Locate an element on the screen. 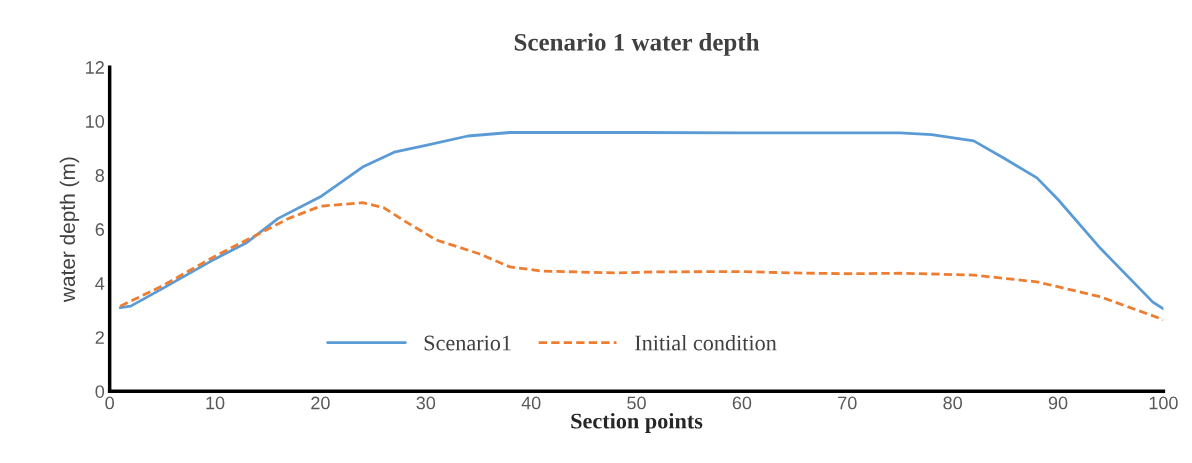 The image size is (1192, 463). x-tick-label: 30 is located at coordinates (426, 403).